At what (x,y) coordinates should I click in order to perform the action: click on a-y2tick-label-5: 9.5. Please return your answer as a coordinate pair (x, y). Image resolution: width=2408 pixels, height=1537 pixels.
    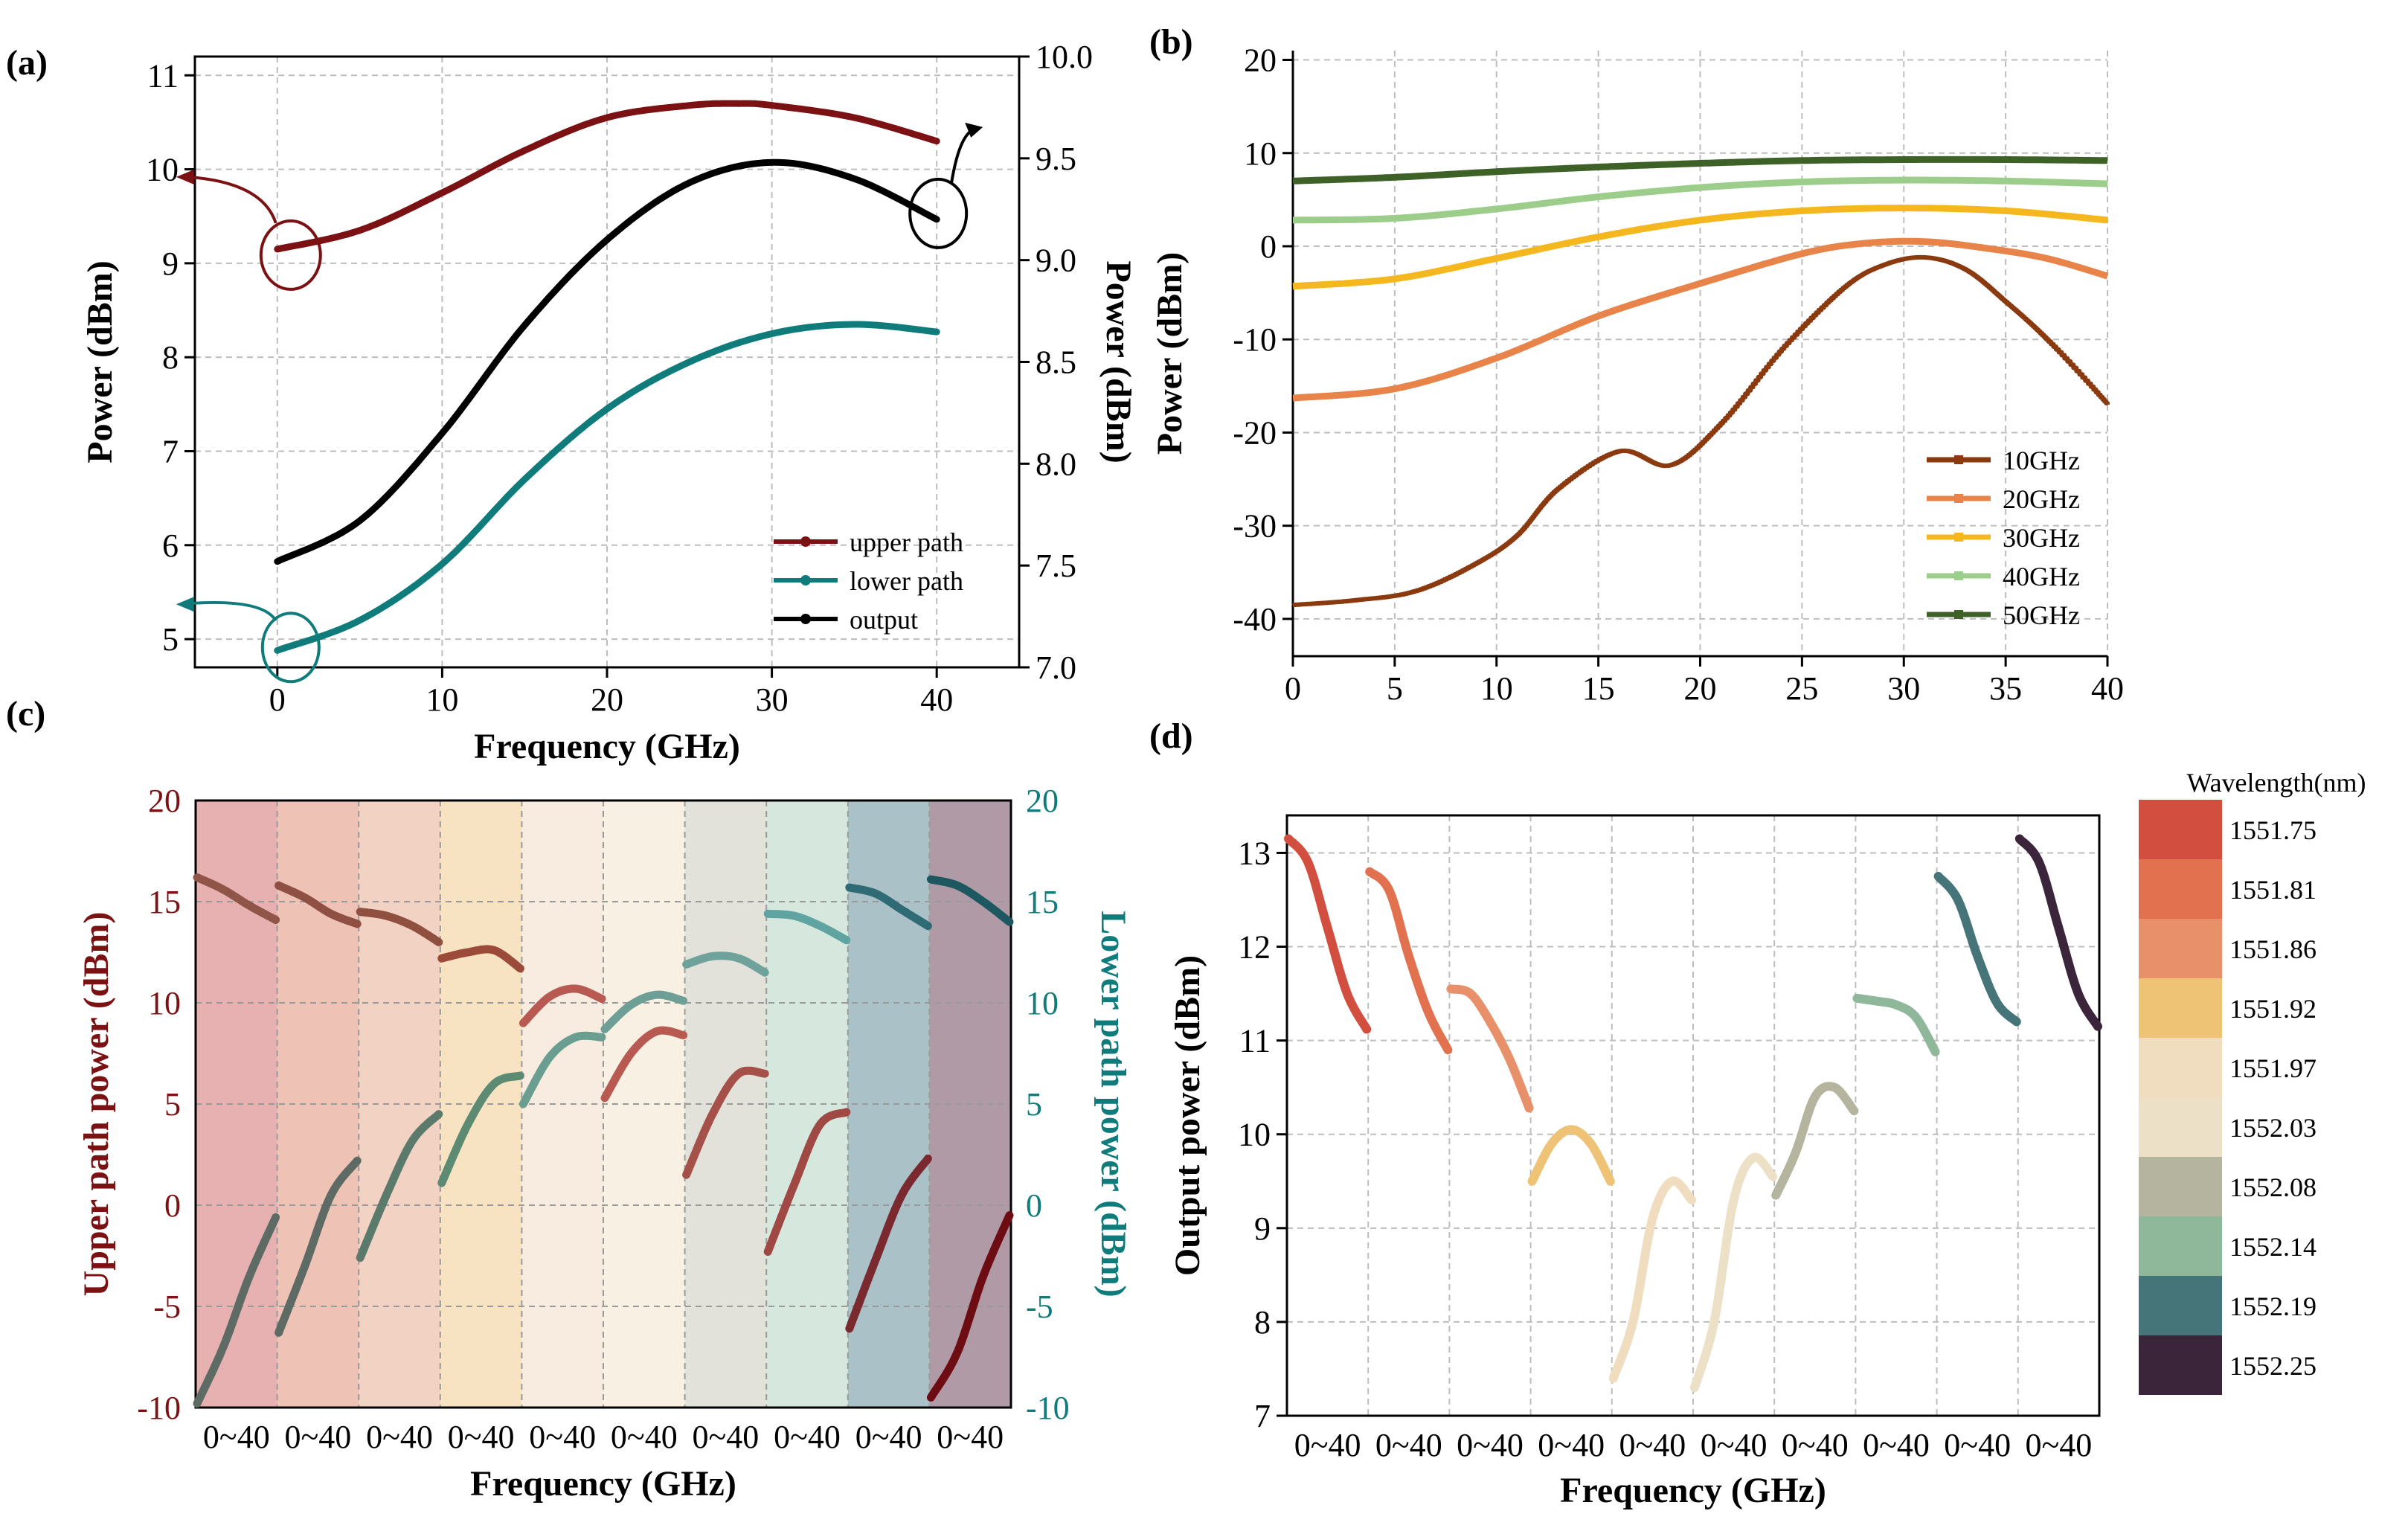
    Looking at the image, I should click on (1056, 159).